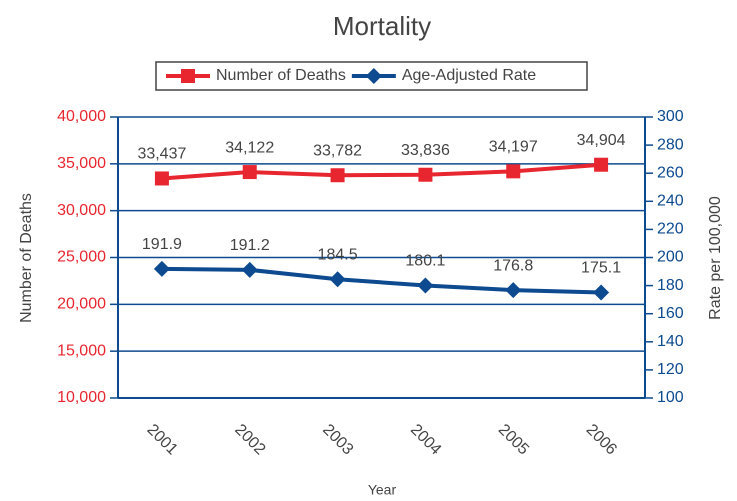  I want to click on y2-tick-label: 120, so click(670, 369).